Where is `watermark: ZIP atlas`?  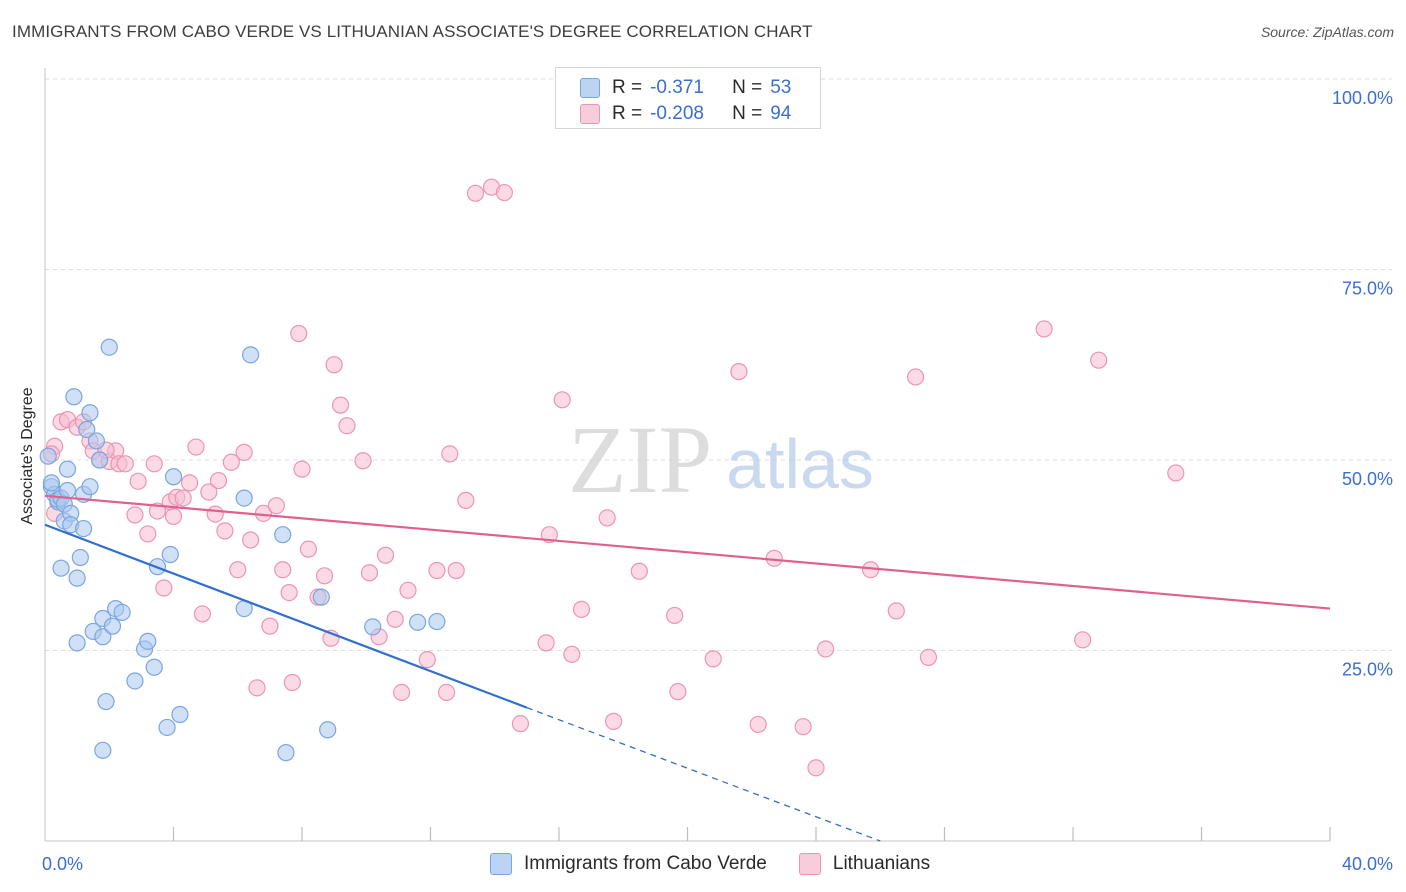
watermark: ZIP atlas is located at coordinates (721, 459).